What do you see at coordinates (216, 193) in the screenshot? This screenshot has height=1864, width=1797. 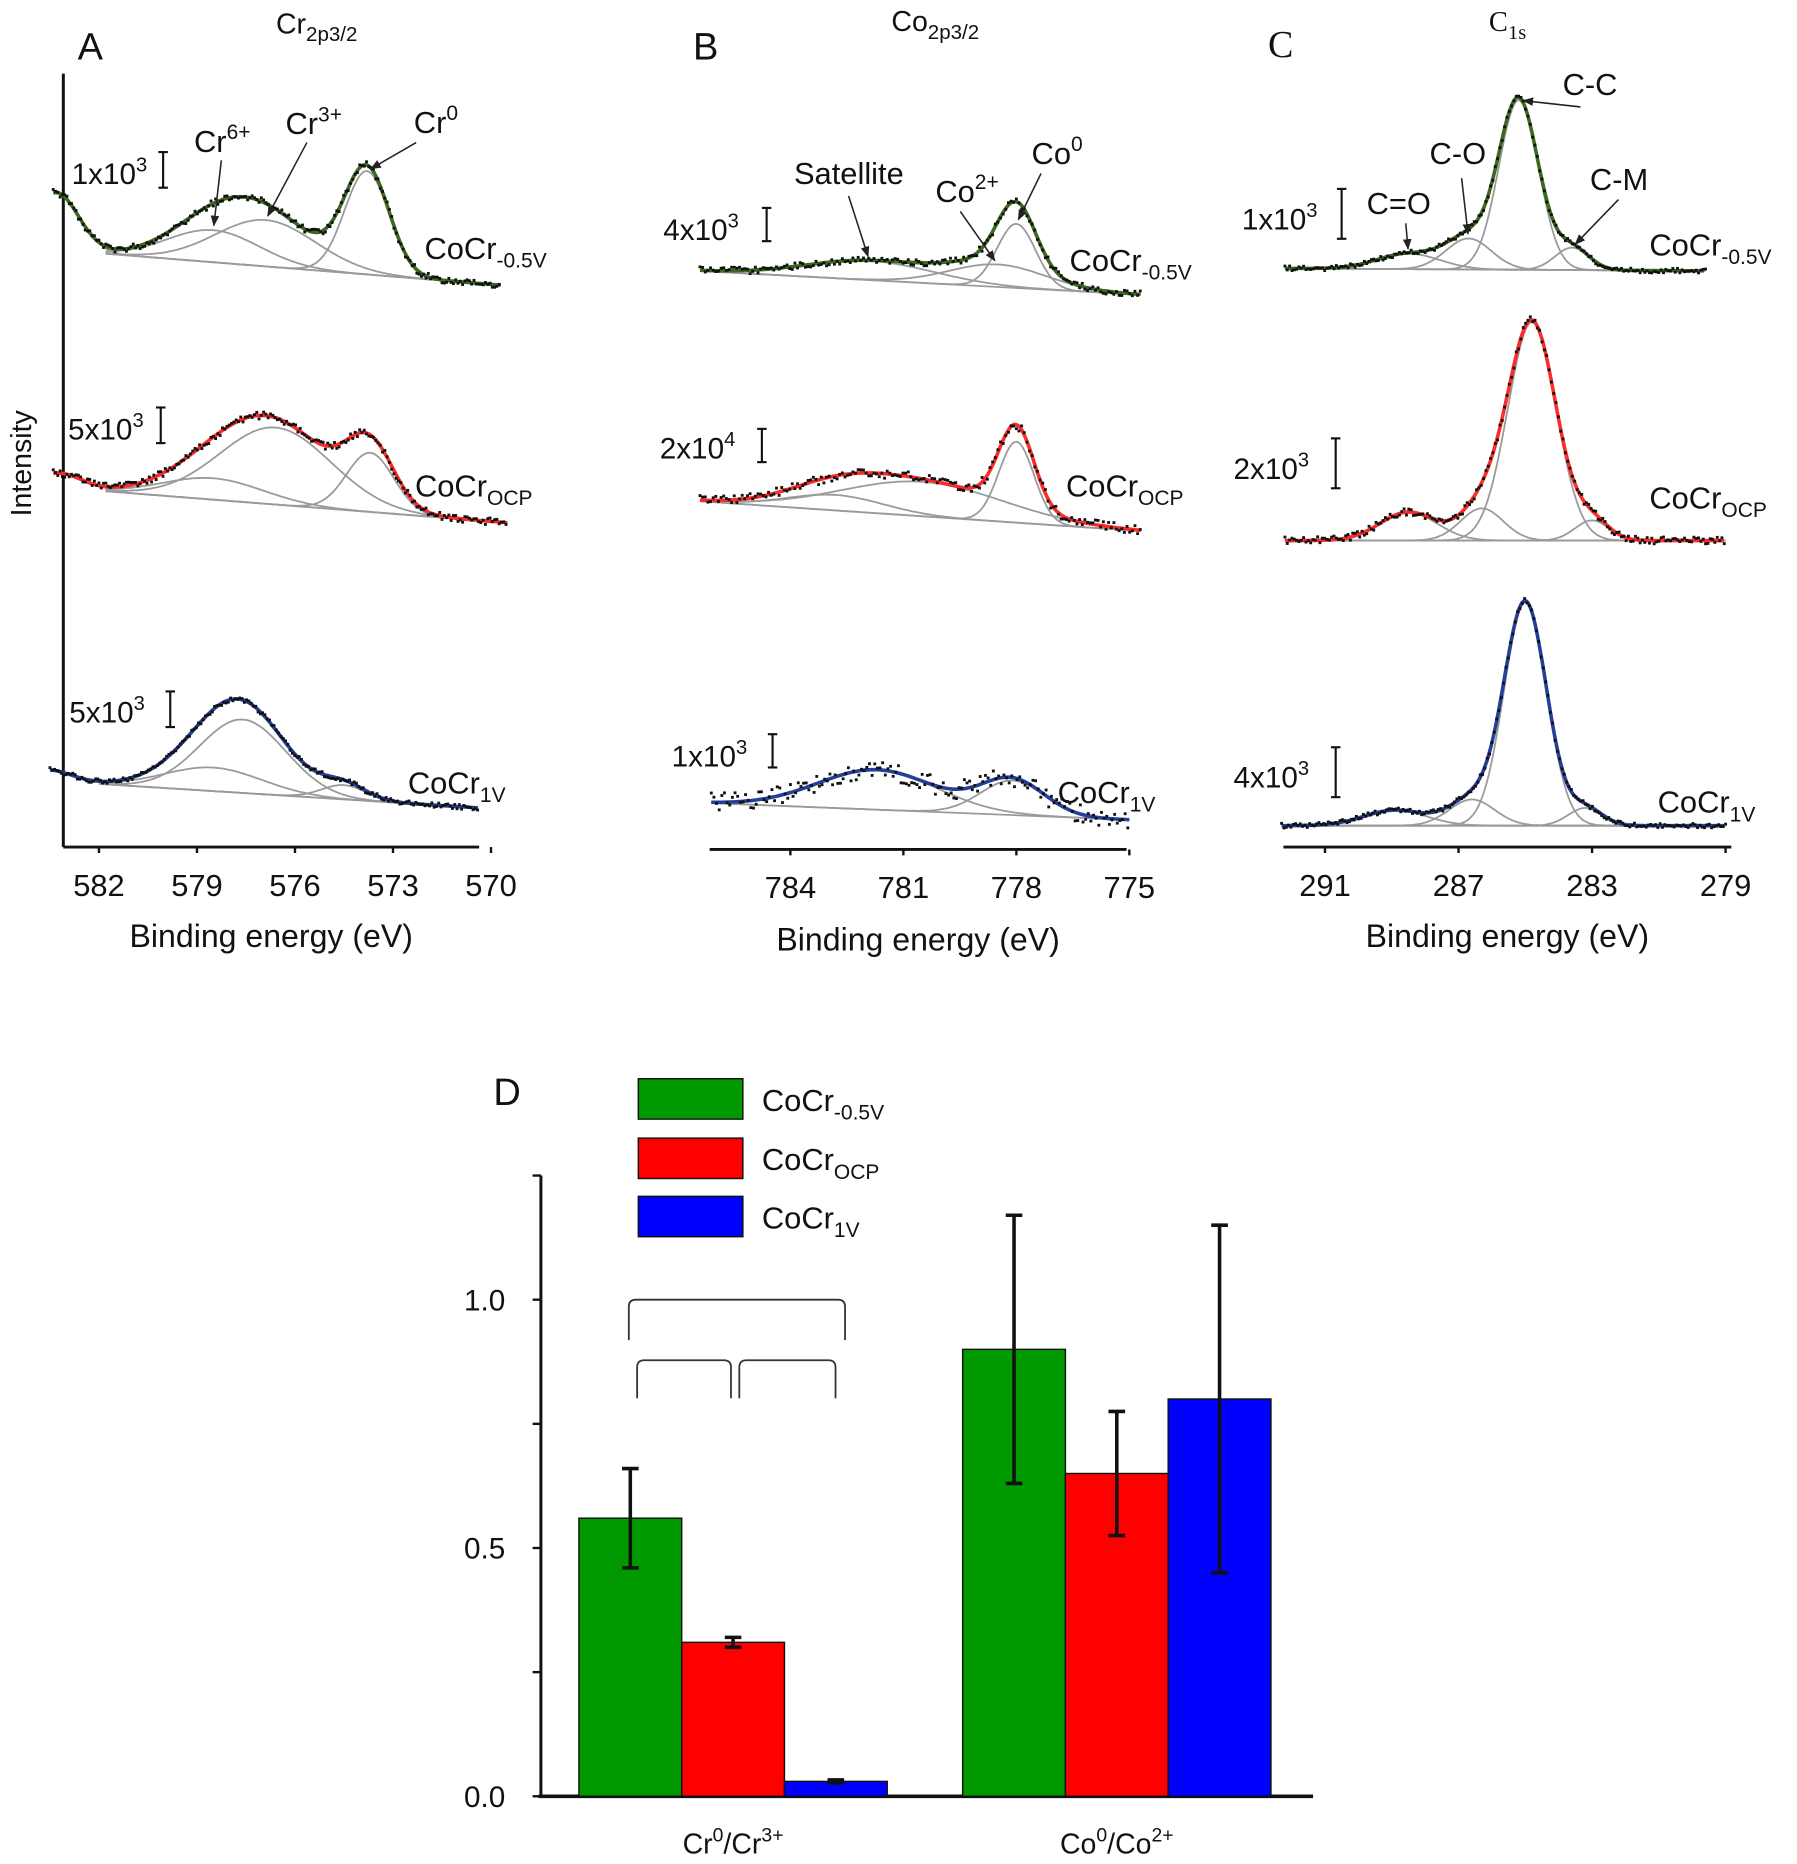 I see `arrow-icon` at bounding box center [216, 193].